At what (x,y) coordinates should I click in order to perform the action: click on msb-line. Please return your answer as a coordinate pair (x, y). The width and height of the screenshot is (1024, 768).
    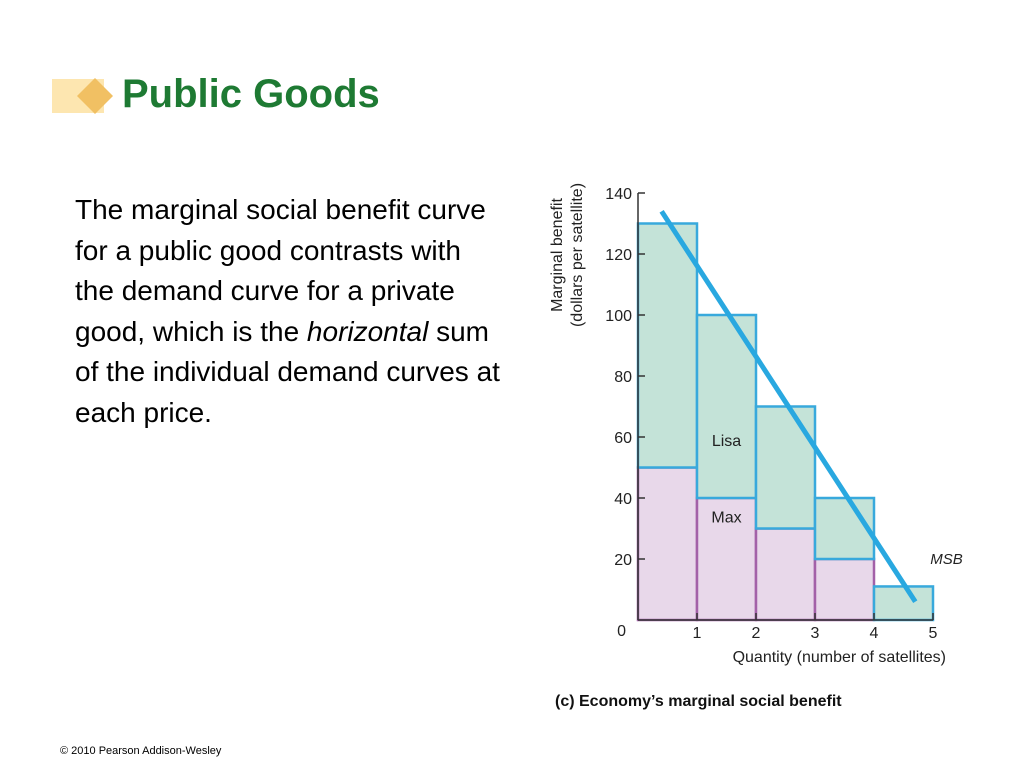
    Looking at the image, I should click on (788, 406).